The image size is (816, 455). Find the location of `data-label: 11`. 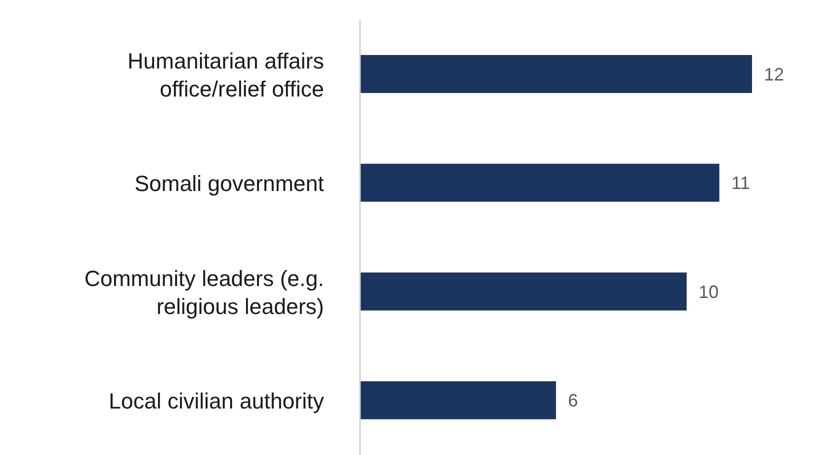

data-label: 11 is located at coordinates (740, 183).